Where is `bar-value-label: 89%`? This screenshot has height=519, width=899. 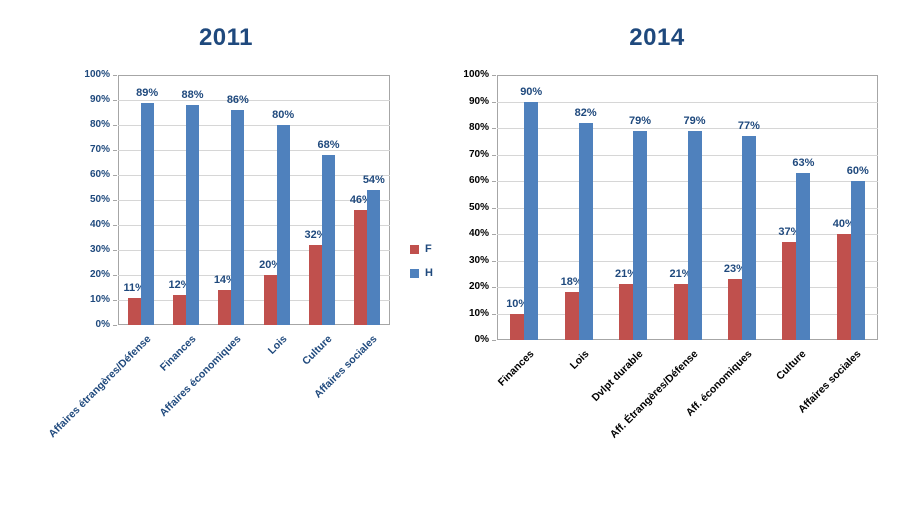 bar-value-label: 89% is located at coordinates (147, 92).